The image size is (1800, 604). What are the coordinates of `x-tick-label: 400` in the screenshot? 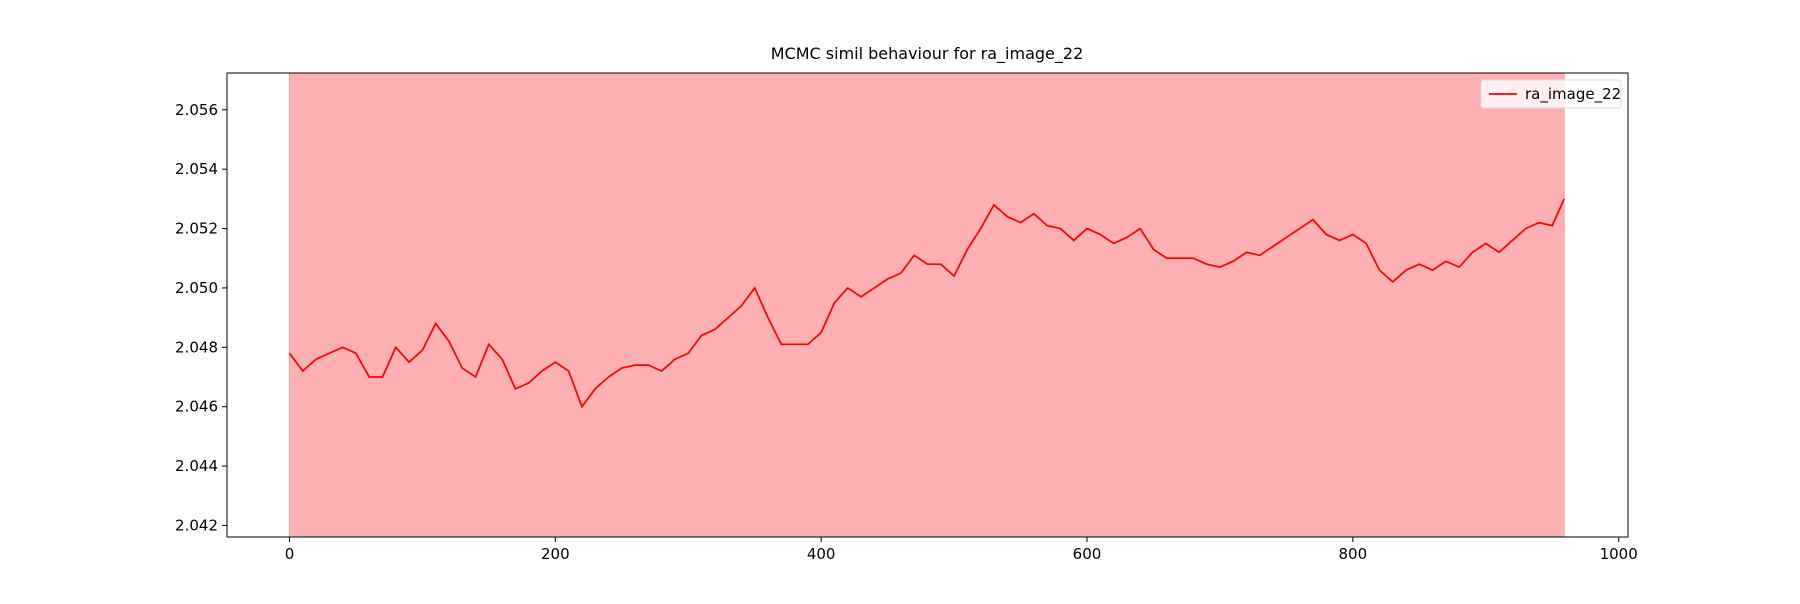 It's located at (821, 554).